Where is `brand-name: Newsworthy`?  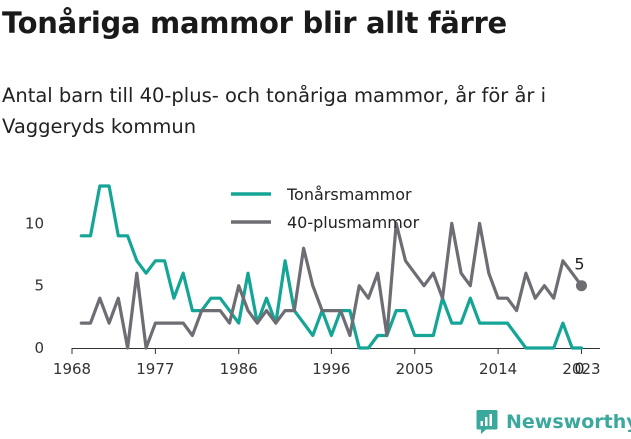 brand-name: Newsworthy is located at coordinates (568, 422).